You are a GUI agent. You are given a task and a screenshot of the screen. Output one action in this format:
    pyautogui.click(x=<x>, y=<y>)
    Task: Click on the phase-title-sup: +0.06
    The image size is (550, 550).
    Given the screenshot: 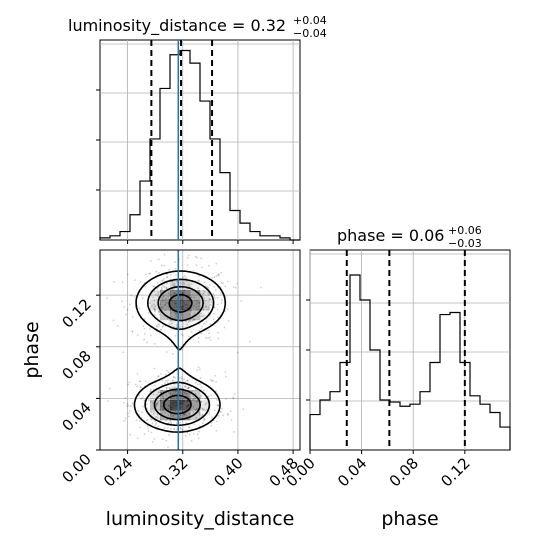 What is the action you would take?
    pyautogui.click(x=465, y=230)
    